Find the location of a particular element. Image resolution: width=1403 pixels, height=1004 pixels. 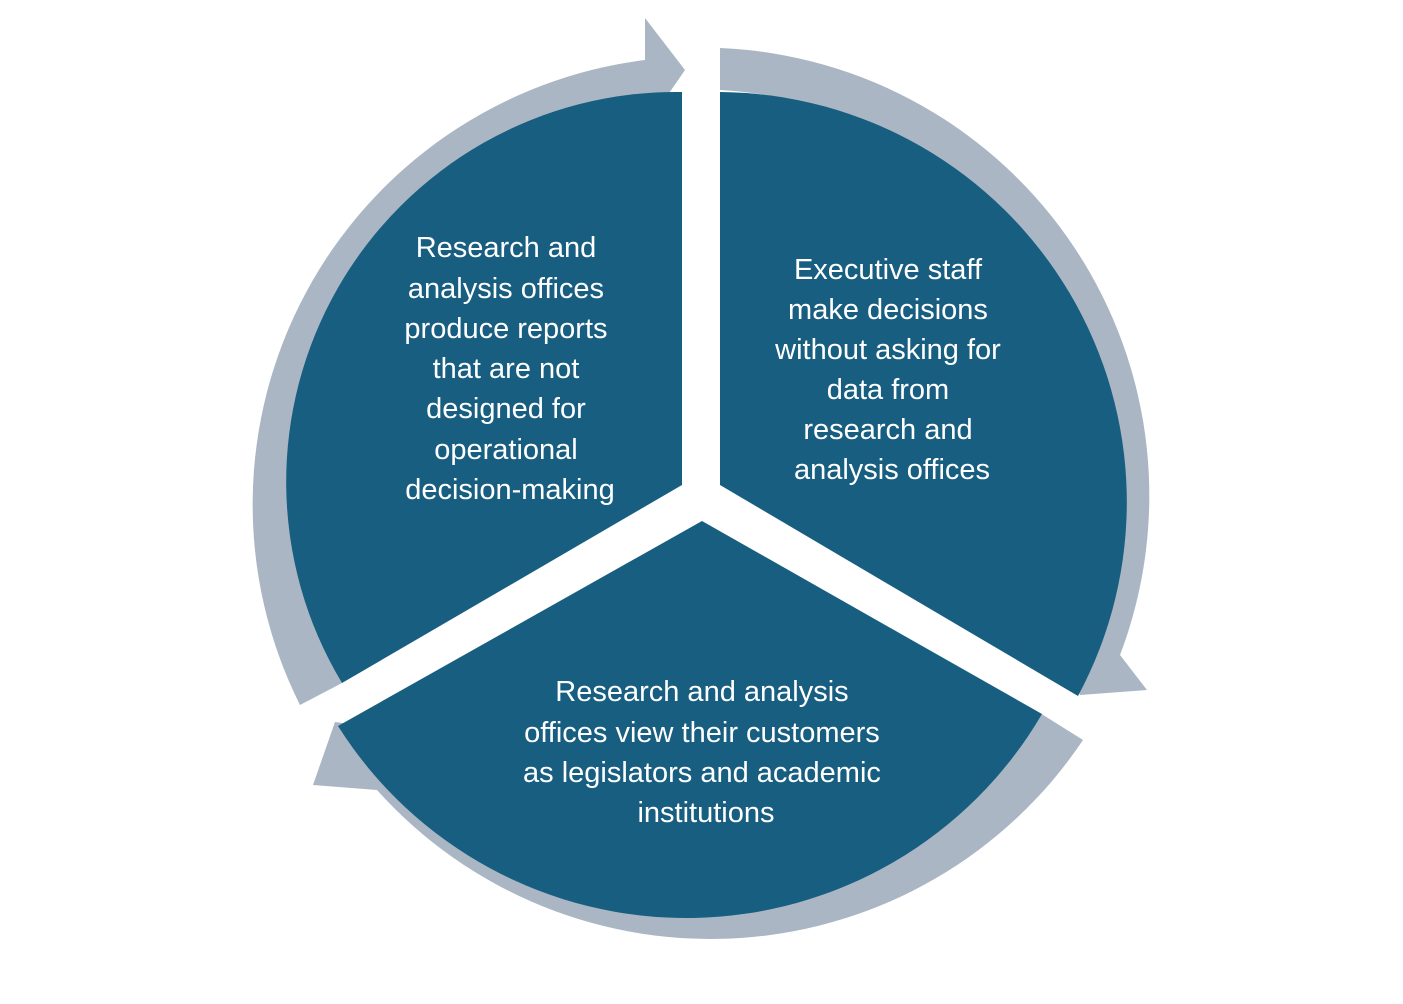

segment-2-line: data from is located at coordinates (888, 390).